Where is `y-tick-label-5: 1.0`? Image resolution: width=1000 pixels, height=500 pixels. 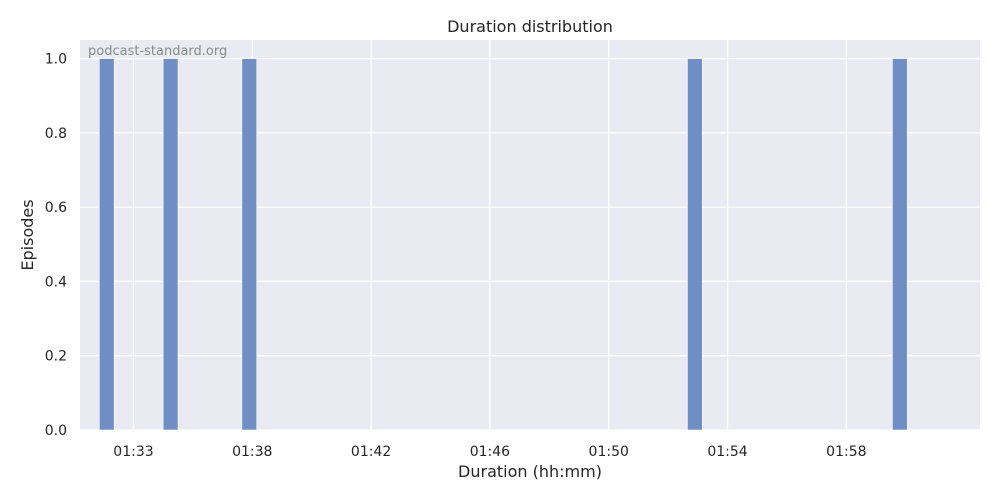
y-tick-label-5: 1.0 is located at coordinates (56, 60).